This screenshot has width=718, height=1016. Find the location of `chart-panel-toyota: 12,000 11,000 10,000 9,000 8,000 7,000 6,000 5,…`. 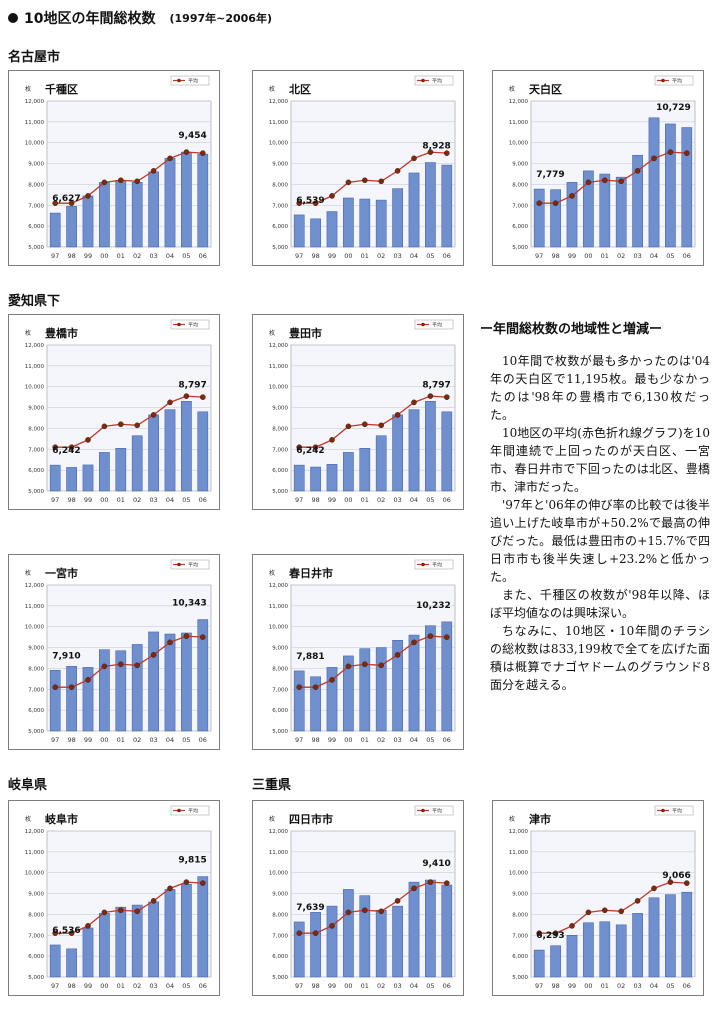

chart-panel-toyota: 12,000 11,000 10,000 9,000 8,000 7,000 6,000 5,… is located at coordinates (358, 412).